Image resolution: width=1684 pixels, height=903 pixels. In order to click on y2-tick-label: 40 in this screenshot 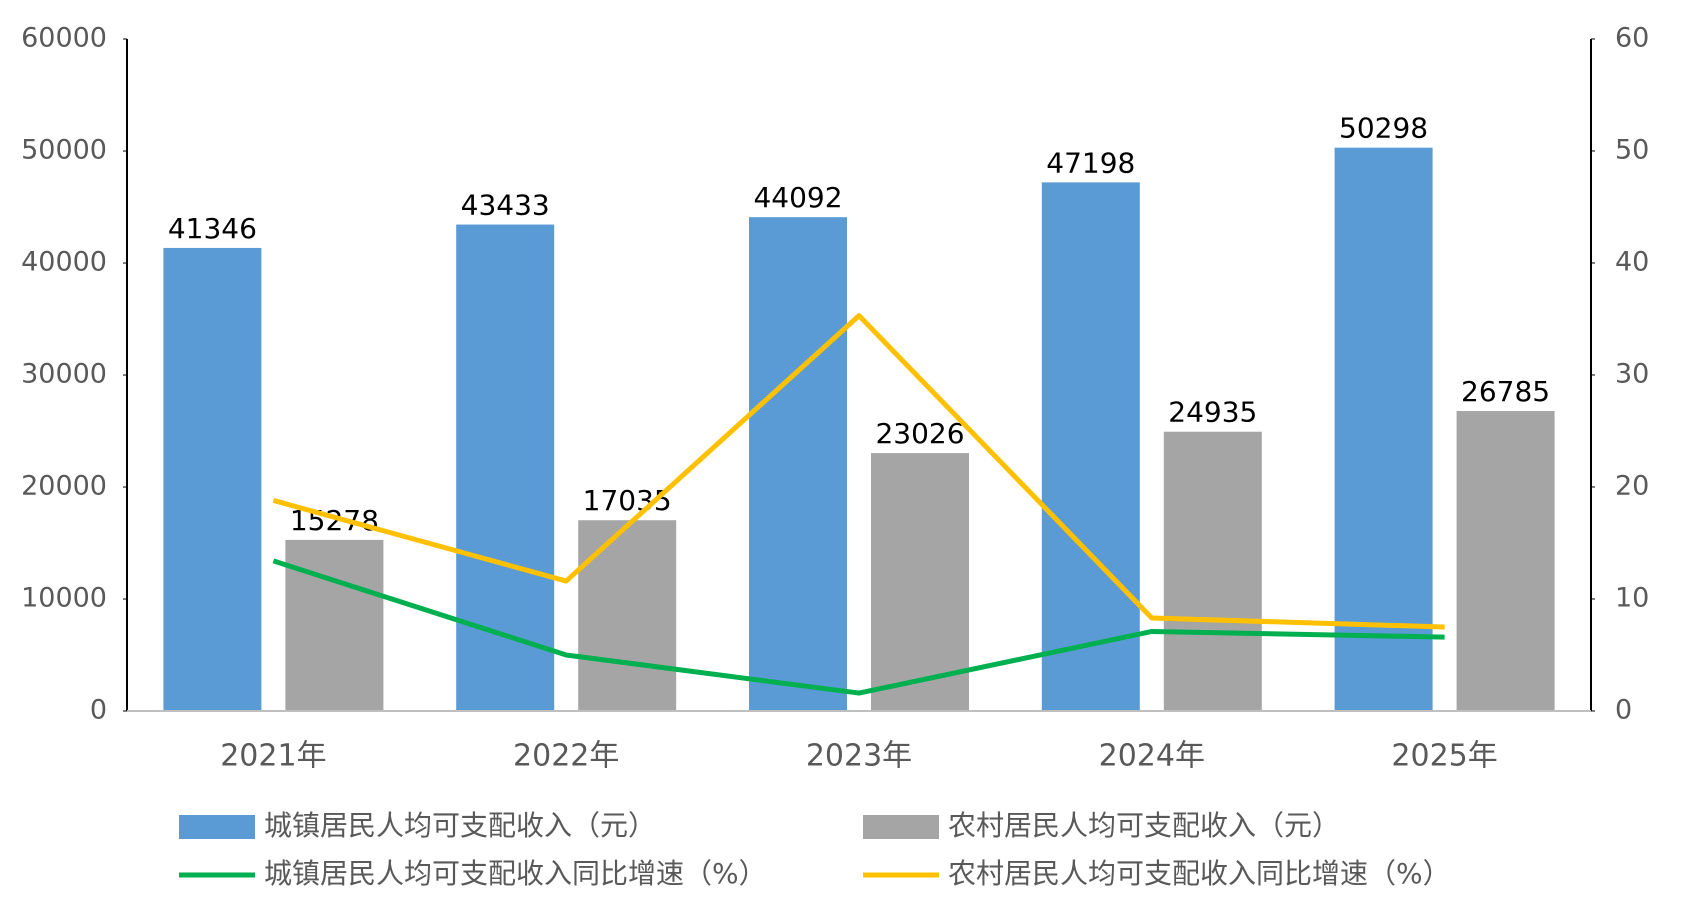, I will do `click(1632, 262)`.